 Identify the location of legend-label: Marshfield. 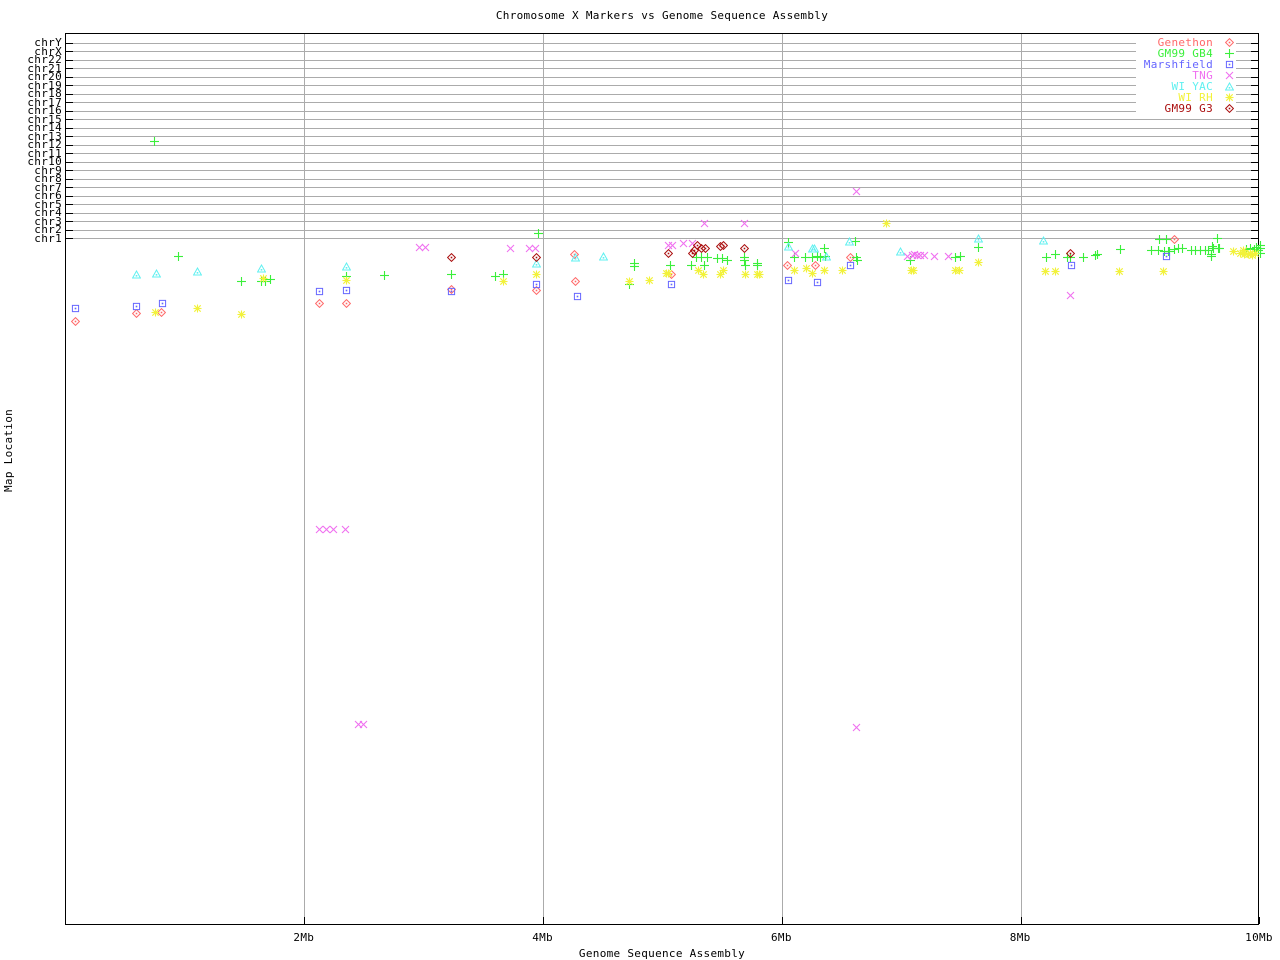
(1178, 64).